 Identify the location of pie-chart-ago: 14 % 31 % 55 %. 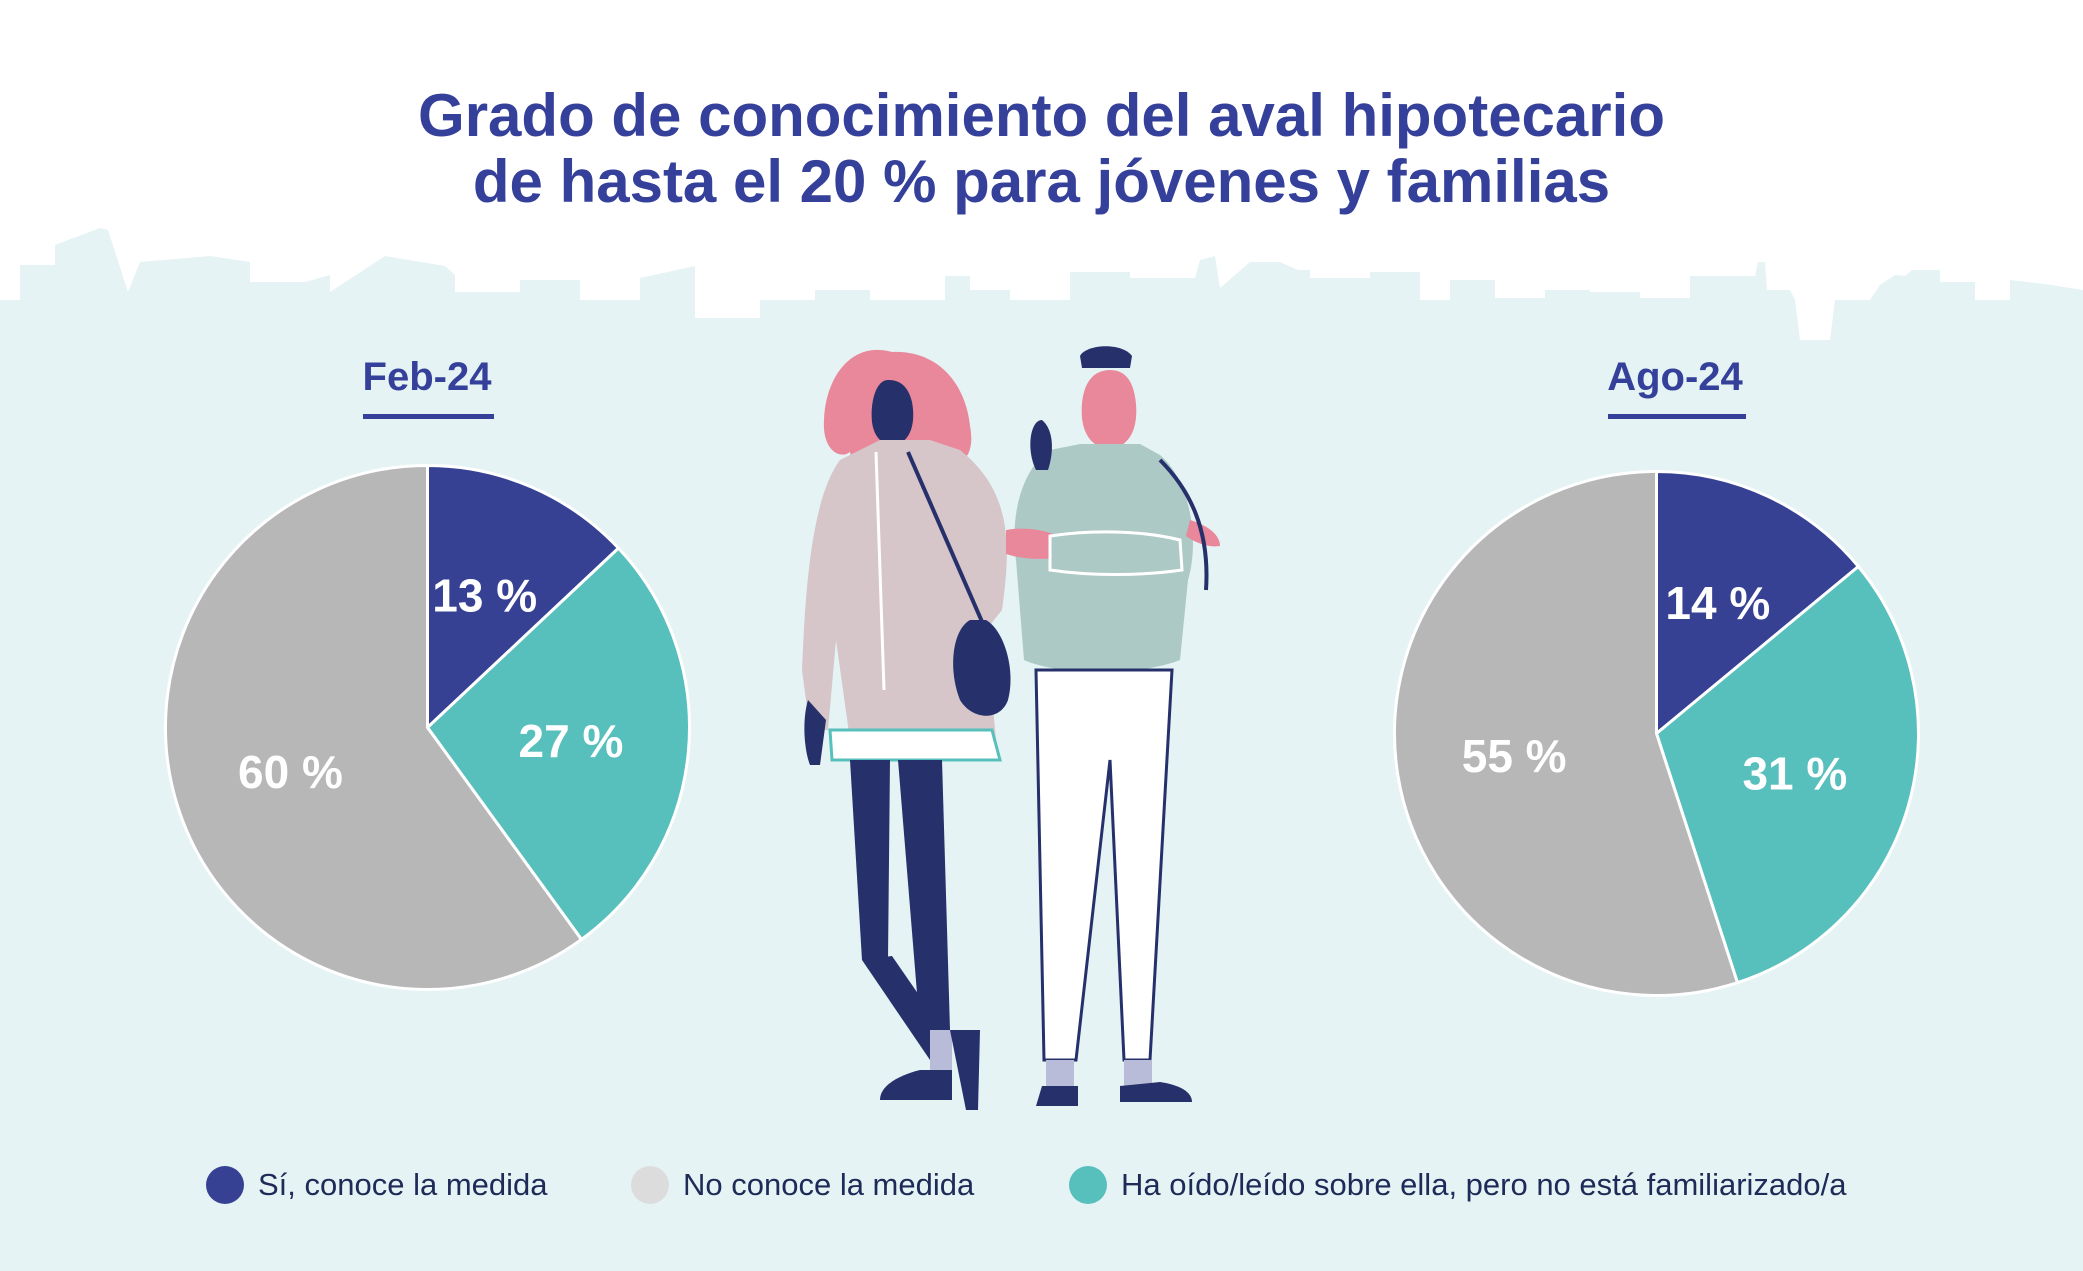
(1656, 733).